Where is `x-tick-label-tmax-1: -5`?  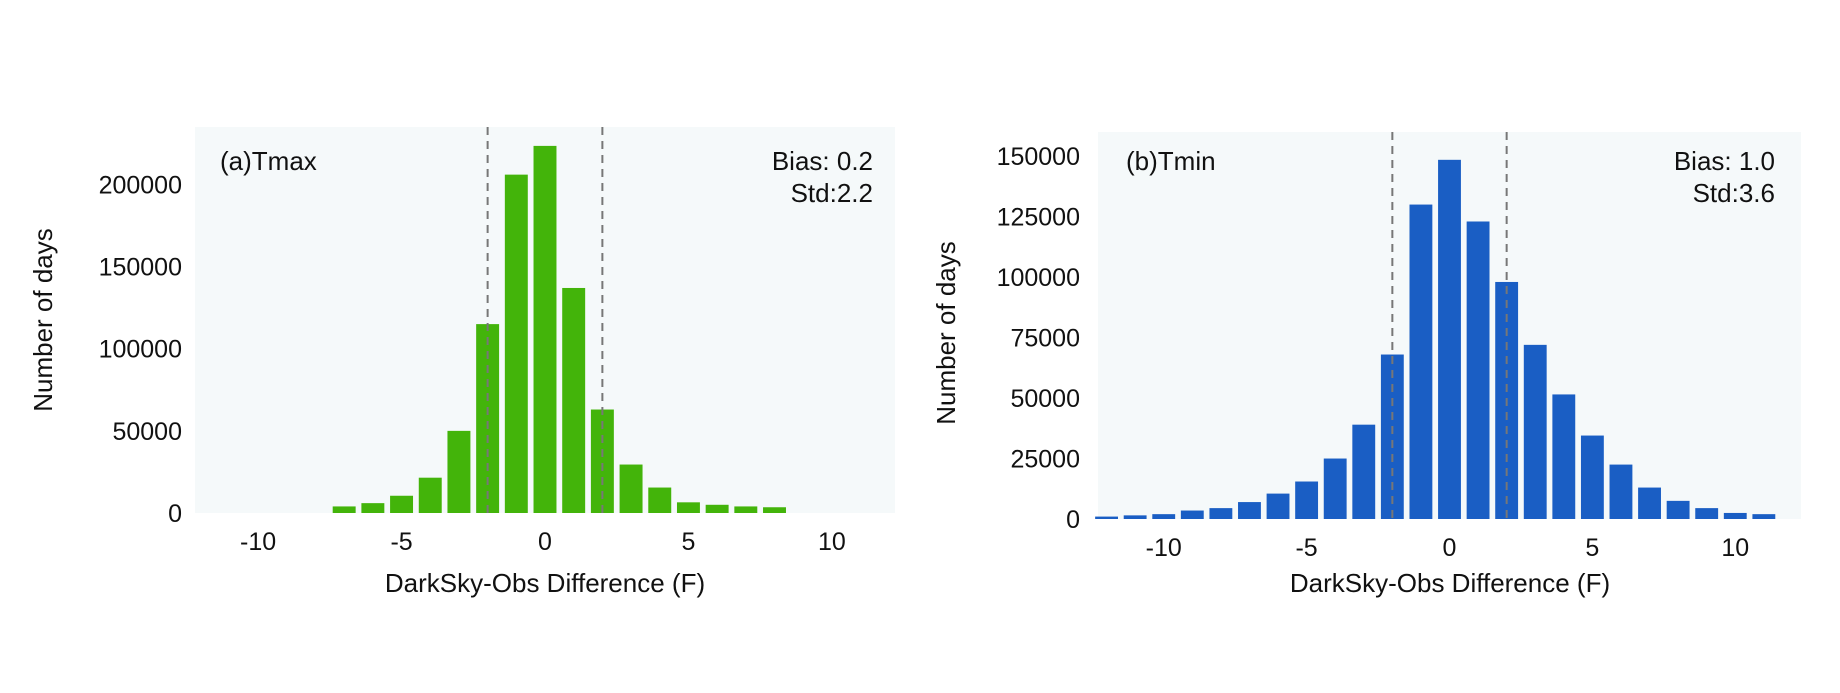
x-tick-label-tmax-1: -5 is located at coordinates (401, 542).